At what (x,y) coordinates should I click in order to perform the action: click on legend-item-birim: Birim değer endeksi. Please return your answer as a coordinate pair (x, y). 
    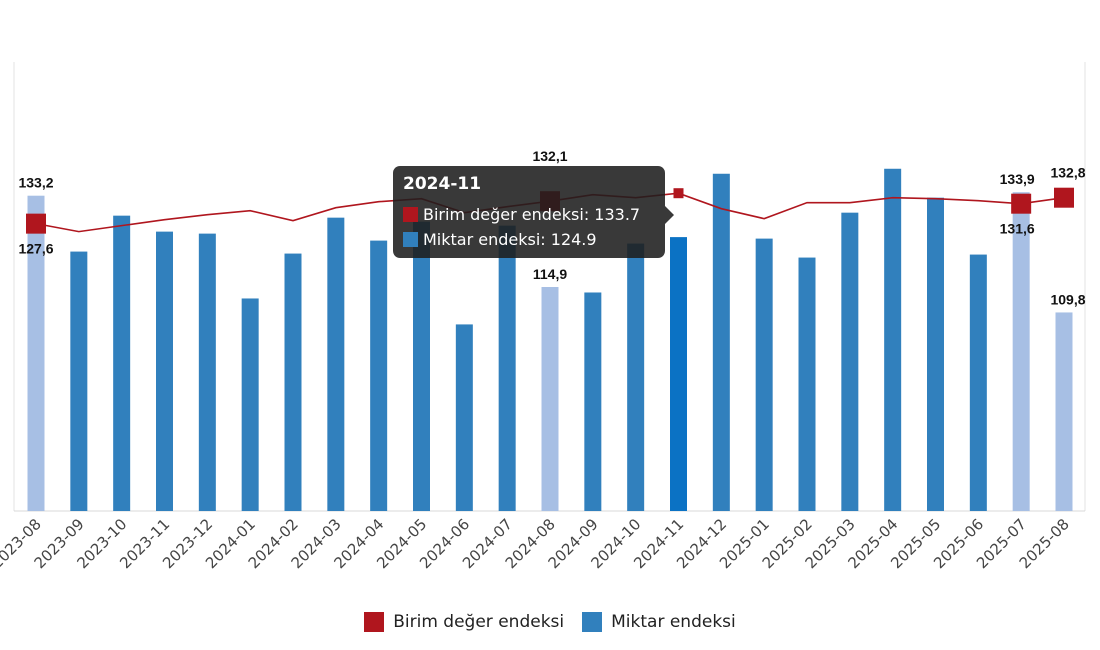
    Looking at the image, I should click on (464, 622).